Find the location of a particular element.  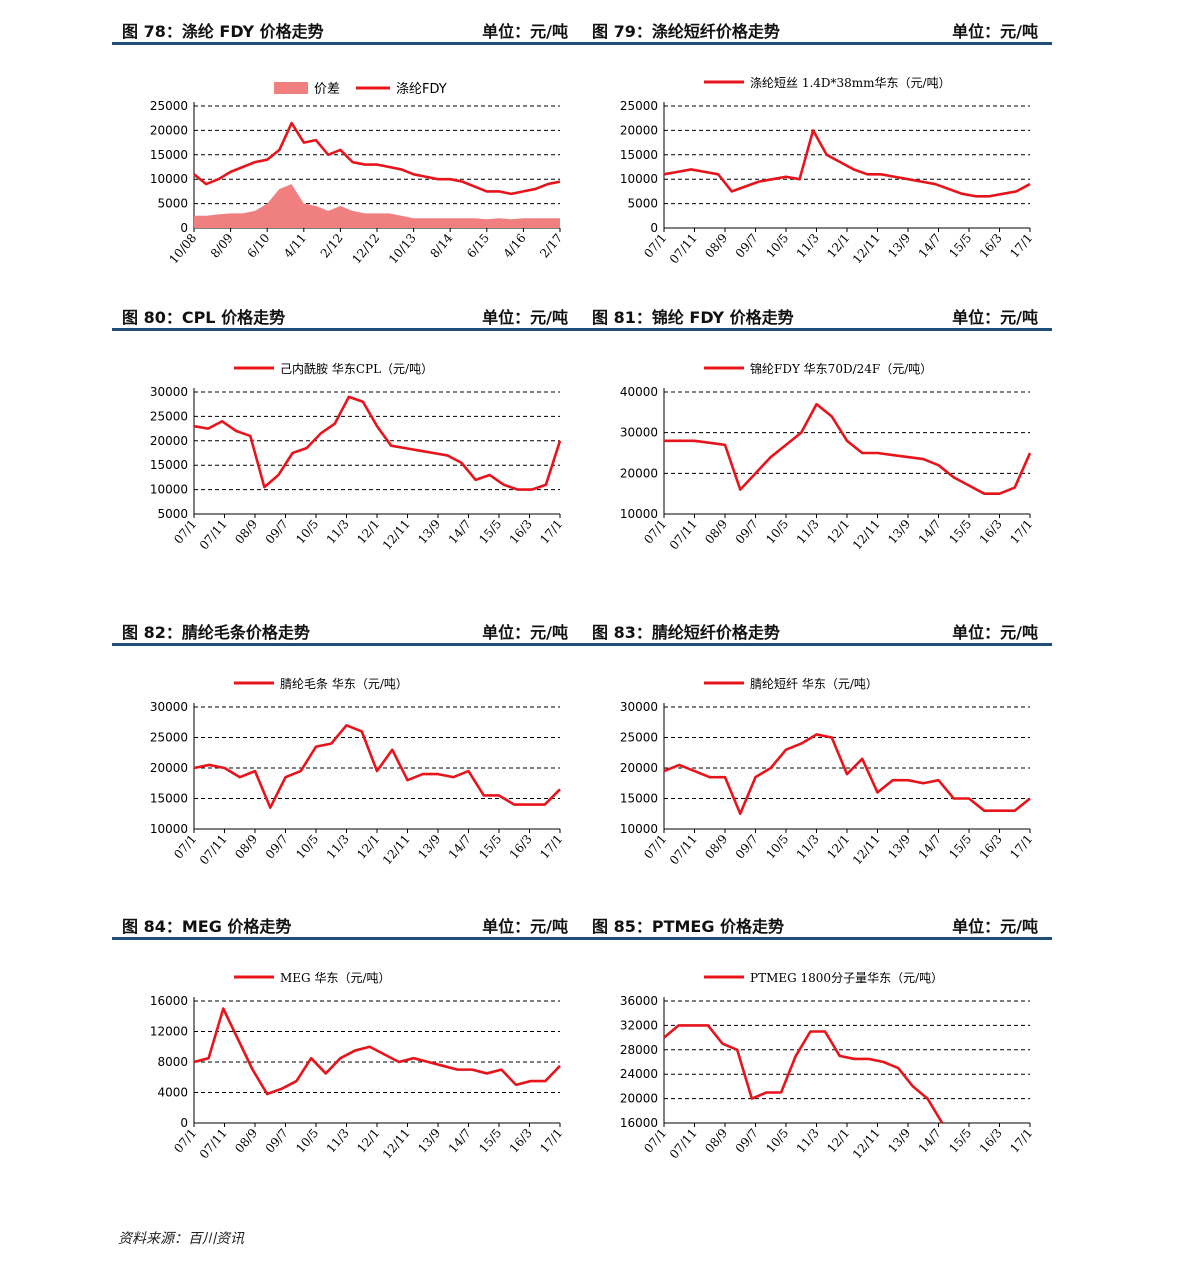

legend-label: 涤纶FDY is located at coordinates (421, 89).